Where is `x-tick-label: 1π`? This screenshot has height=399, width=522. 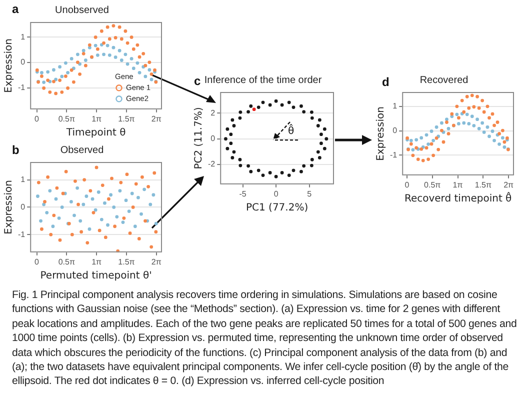 x-tick-label: 1π is located at coordinates (458, 185).